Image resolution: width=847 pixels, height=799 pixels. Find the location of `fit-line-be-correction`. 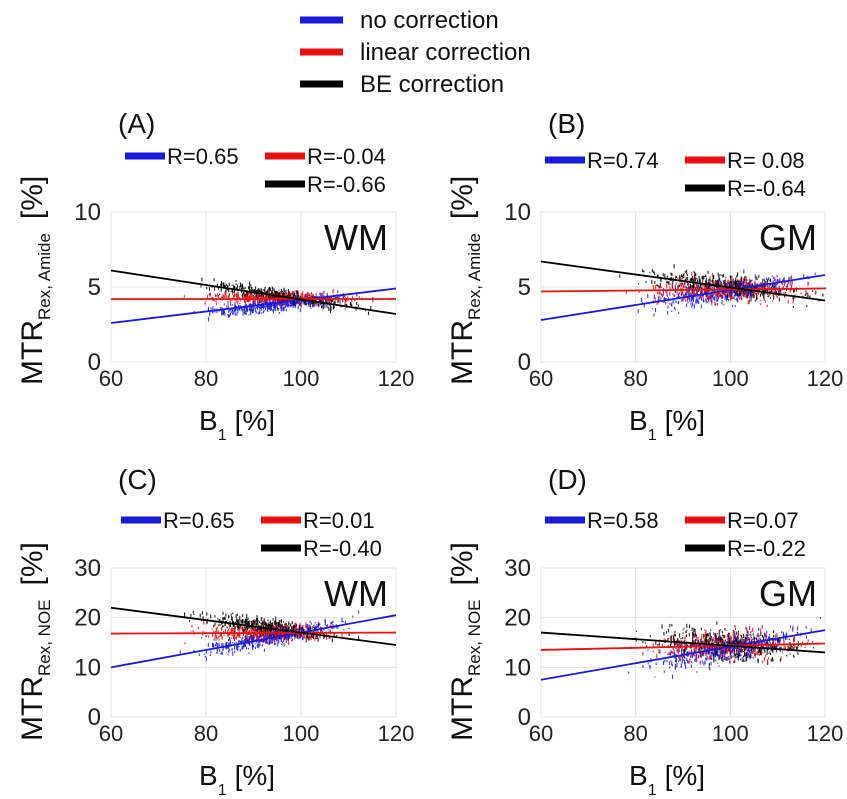

fit-line-be-correction is located at coordinates (253, 626).